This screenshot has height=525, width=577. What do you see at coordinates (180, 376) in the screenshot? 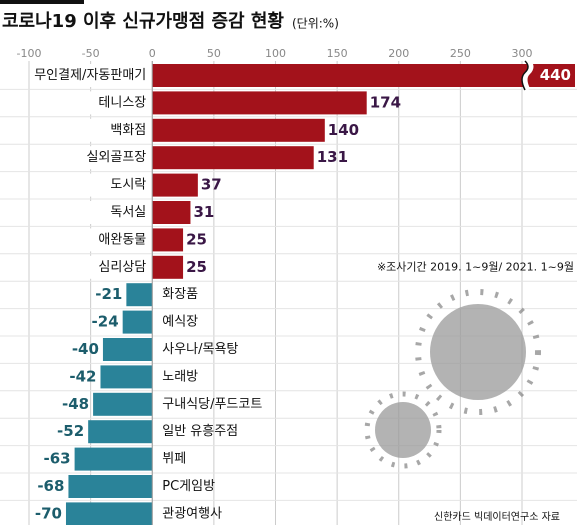
I see `category-label: 노래방` at bounding box center [180, 376].